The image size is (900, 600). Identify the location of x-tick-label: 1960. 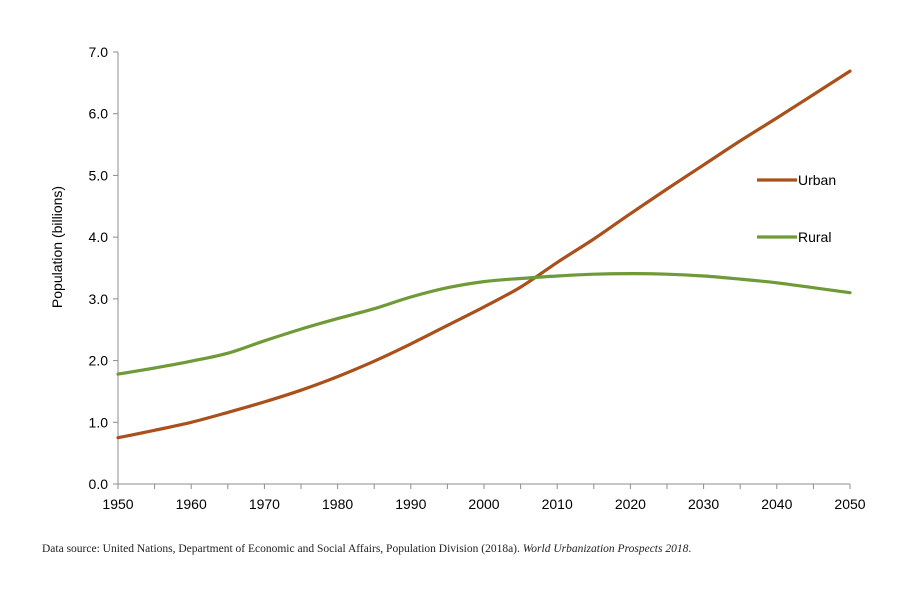
(191, 504).